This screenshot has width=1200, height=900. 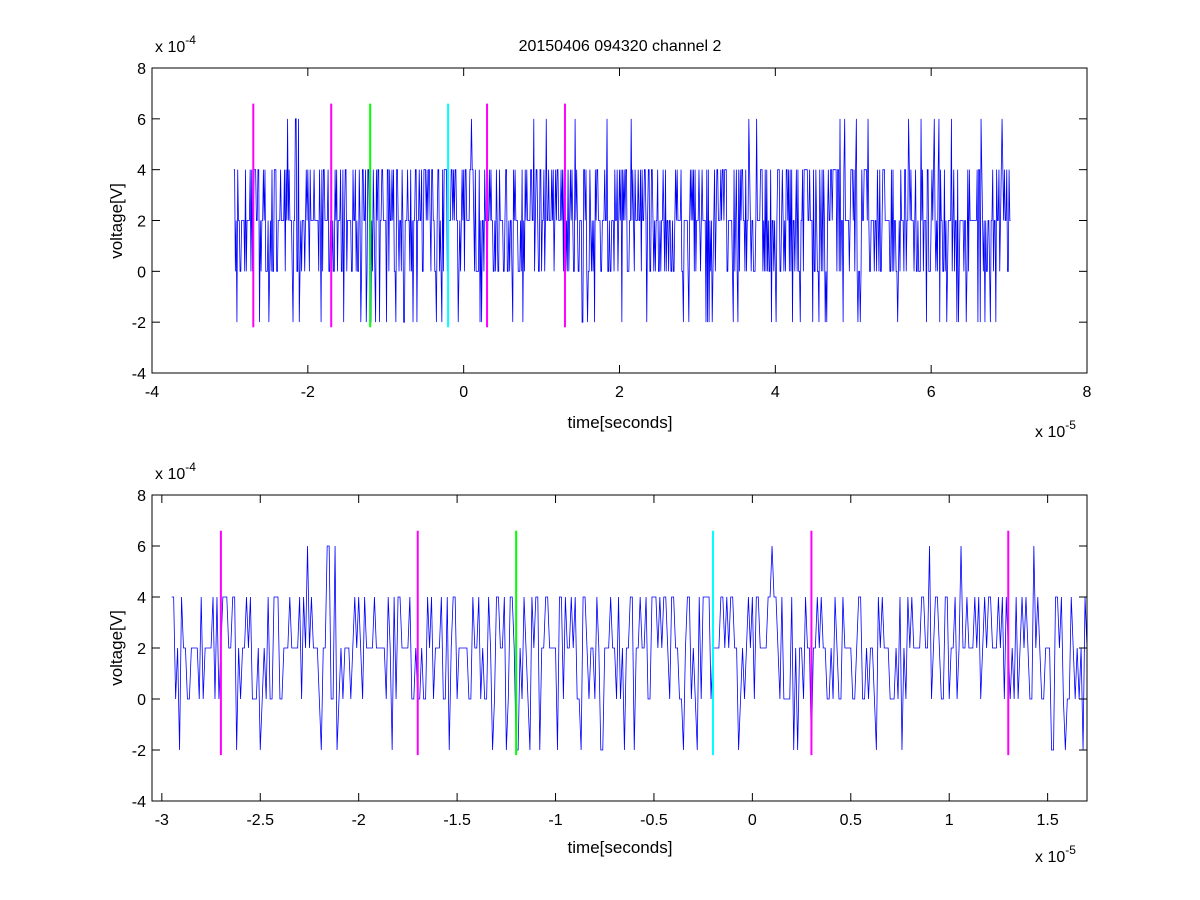 What do you see at coordinates (775, 392) in the screenshot?
I see `x-tick-label: 4` at bounding box center [775, 392].